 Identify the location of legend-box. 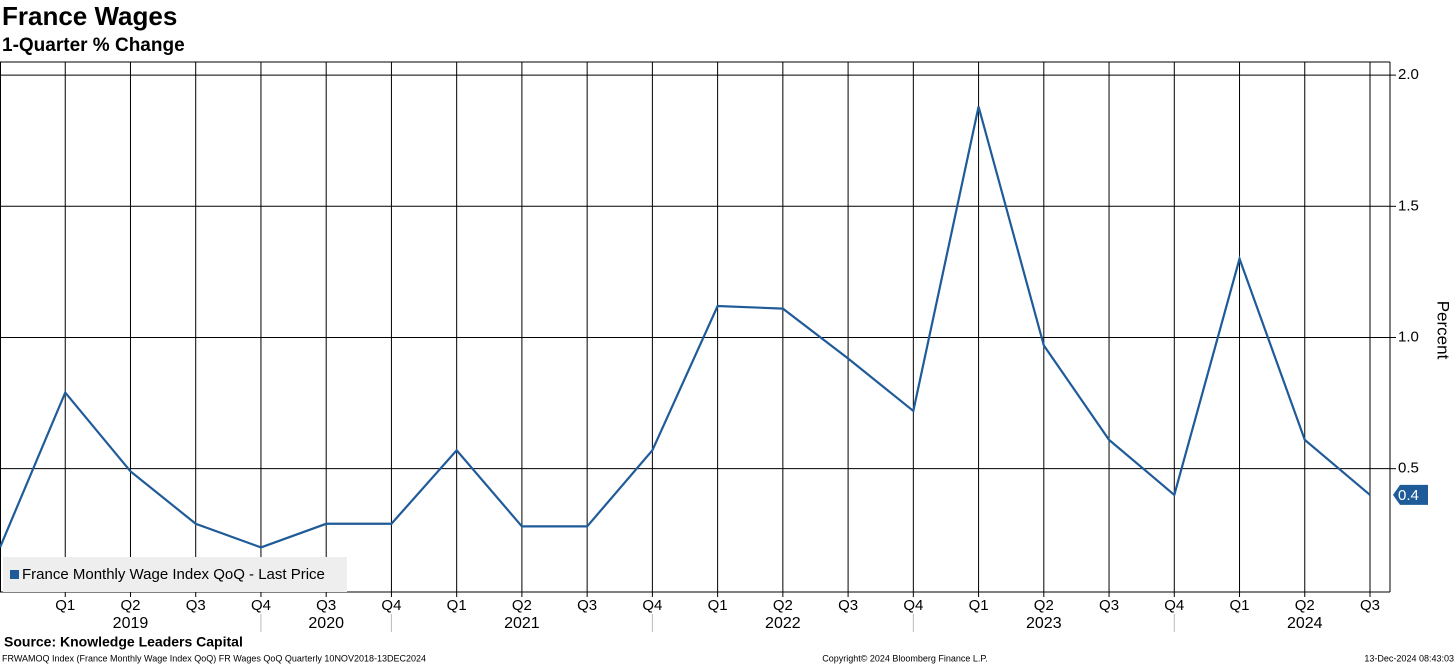
(175, 574).